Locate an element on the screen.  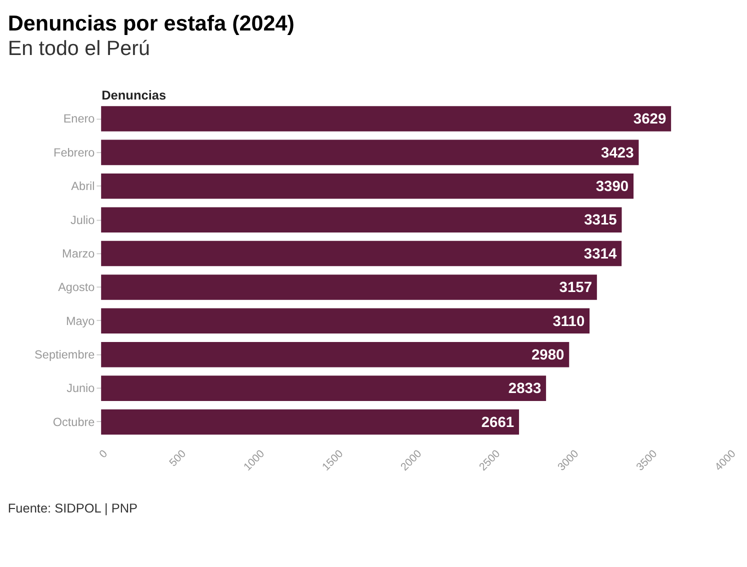
y-tick-label: Agosto is located at coordinates (77, 287).